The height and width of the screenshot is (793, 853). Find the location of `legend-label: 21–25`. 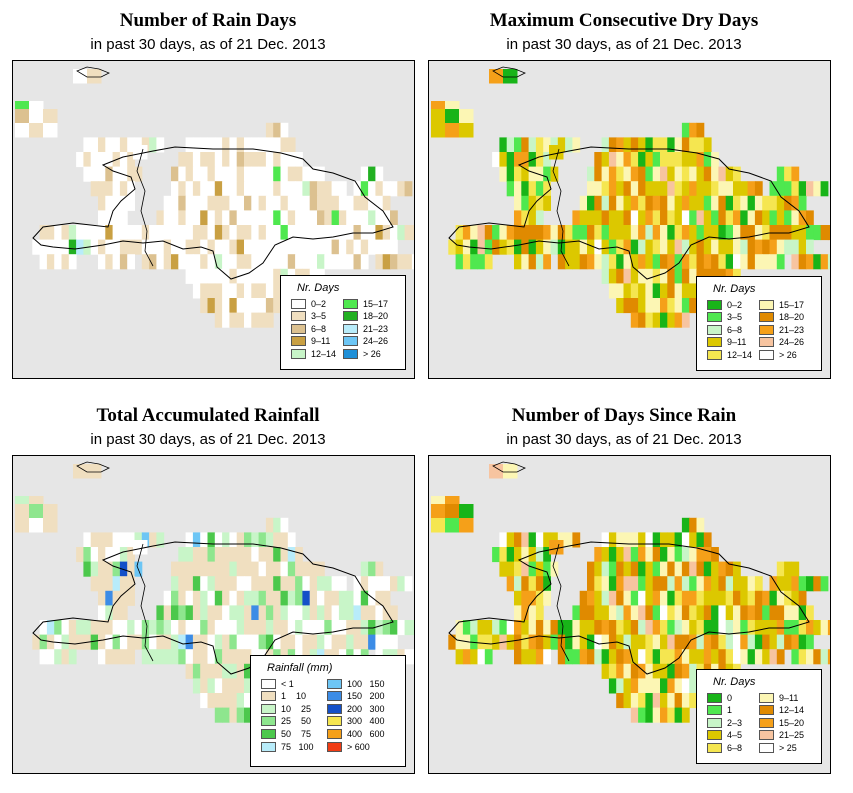

legend-label: 21–25 is located at coordinates (792, 735).